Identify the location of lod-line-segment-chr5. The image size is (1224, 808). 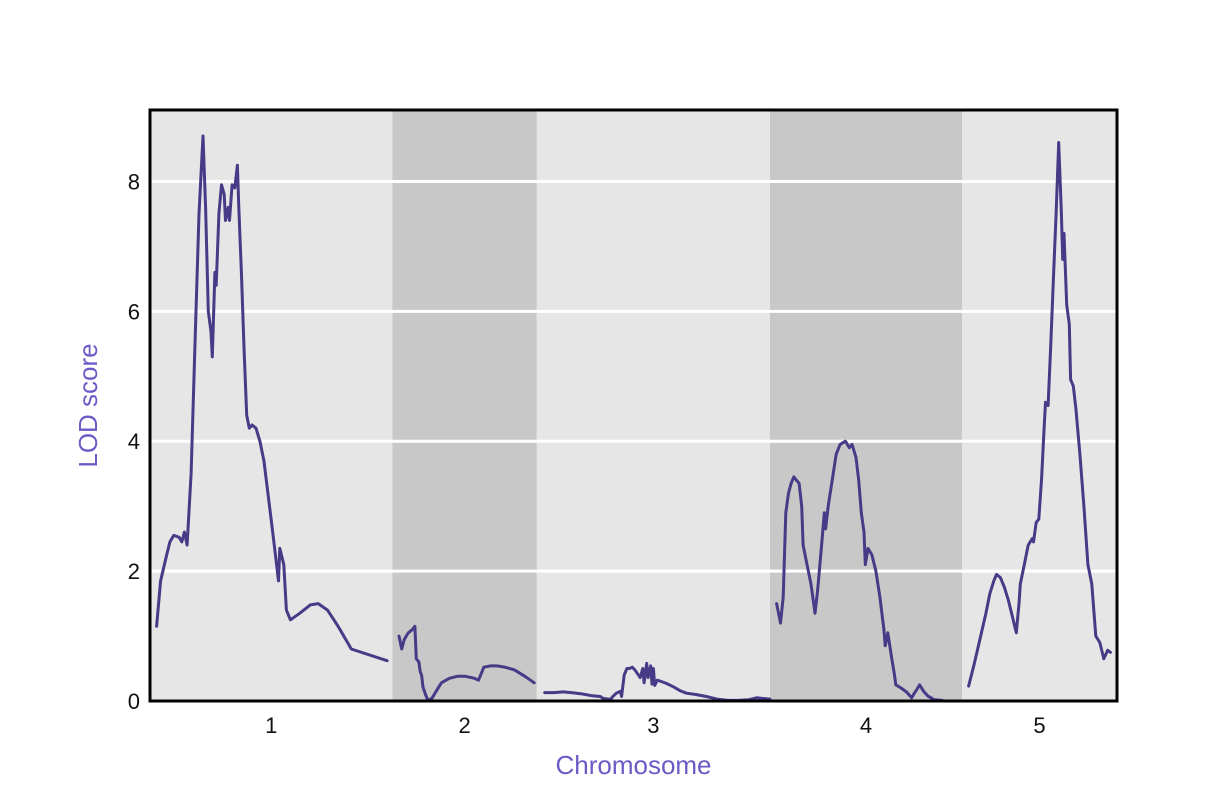
(1039, 414).